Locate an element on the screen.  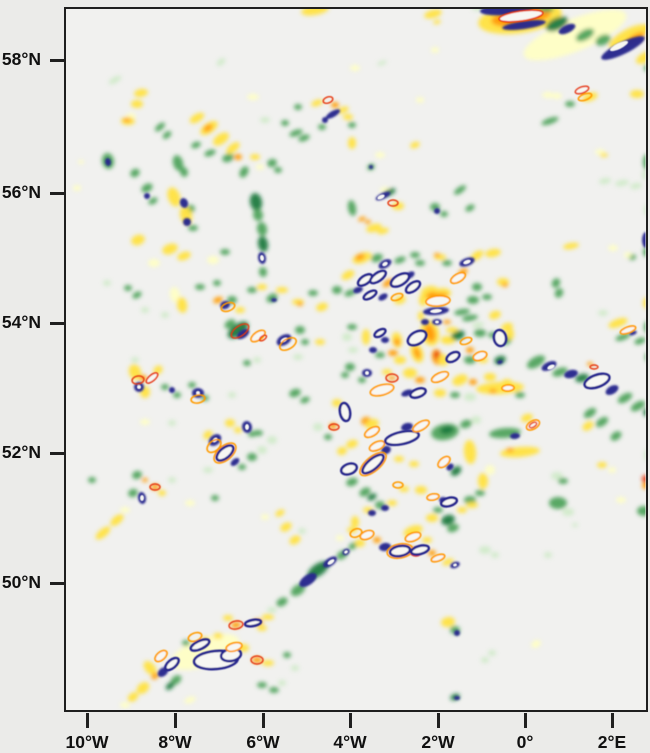
y-tick-label: 50°N is located at coordinates (21, 582).